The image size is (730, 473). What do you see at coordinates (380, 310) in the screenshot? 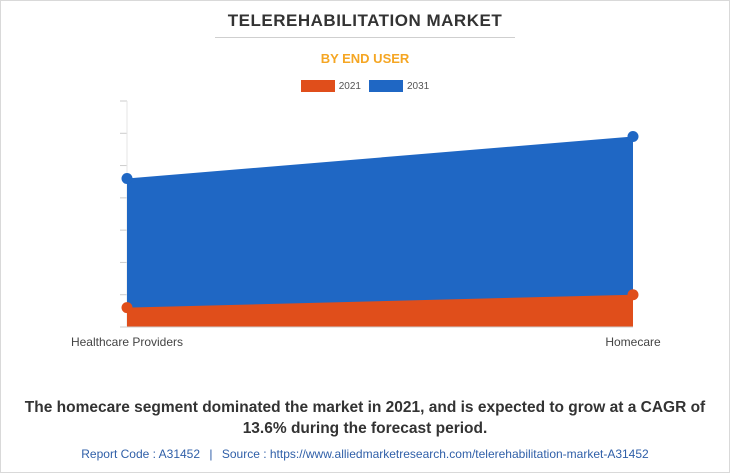
I see `area-2021` at bounding box center [380, 310].